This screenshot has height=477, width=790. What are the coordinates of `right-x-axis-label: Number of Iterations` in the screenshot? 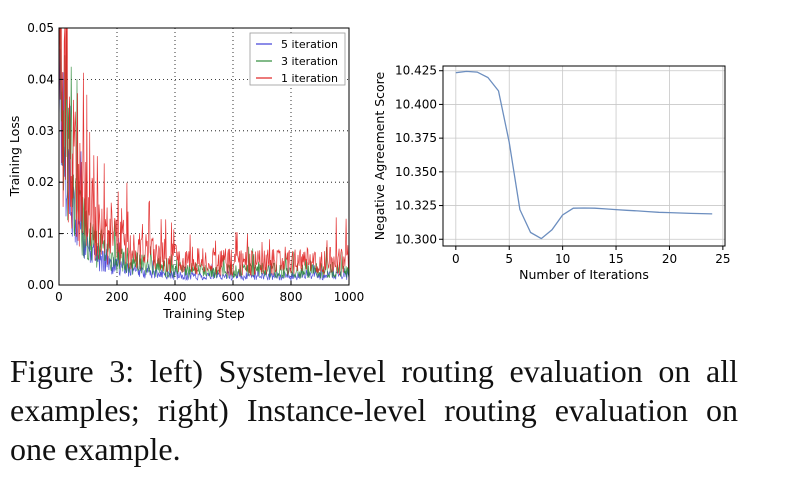 It's located at (584, 274).